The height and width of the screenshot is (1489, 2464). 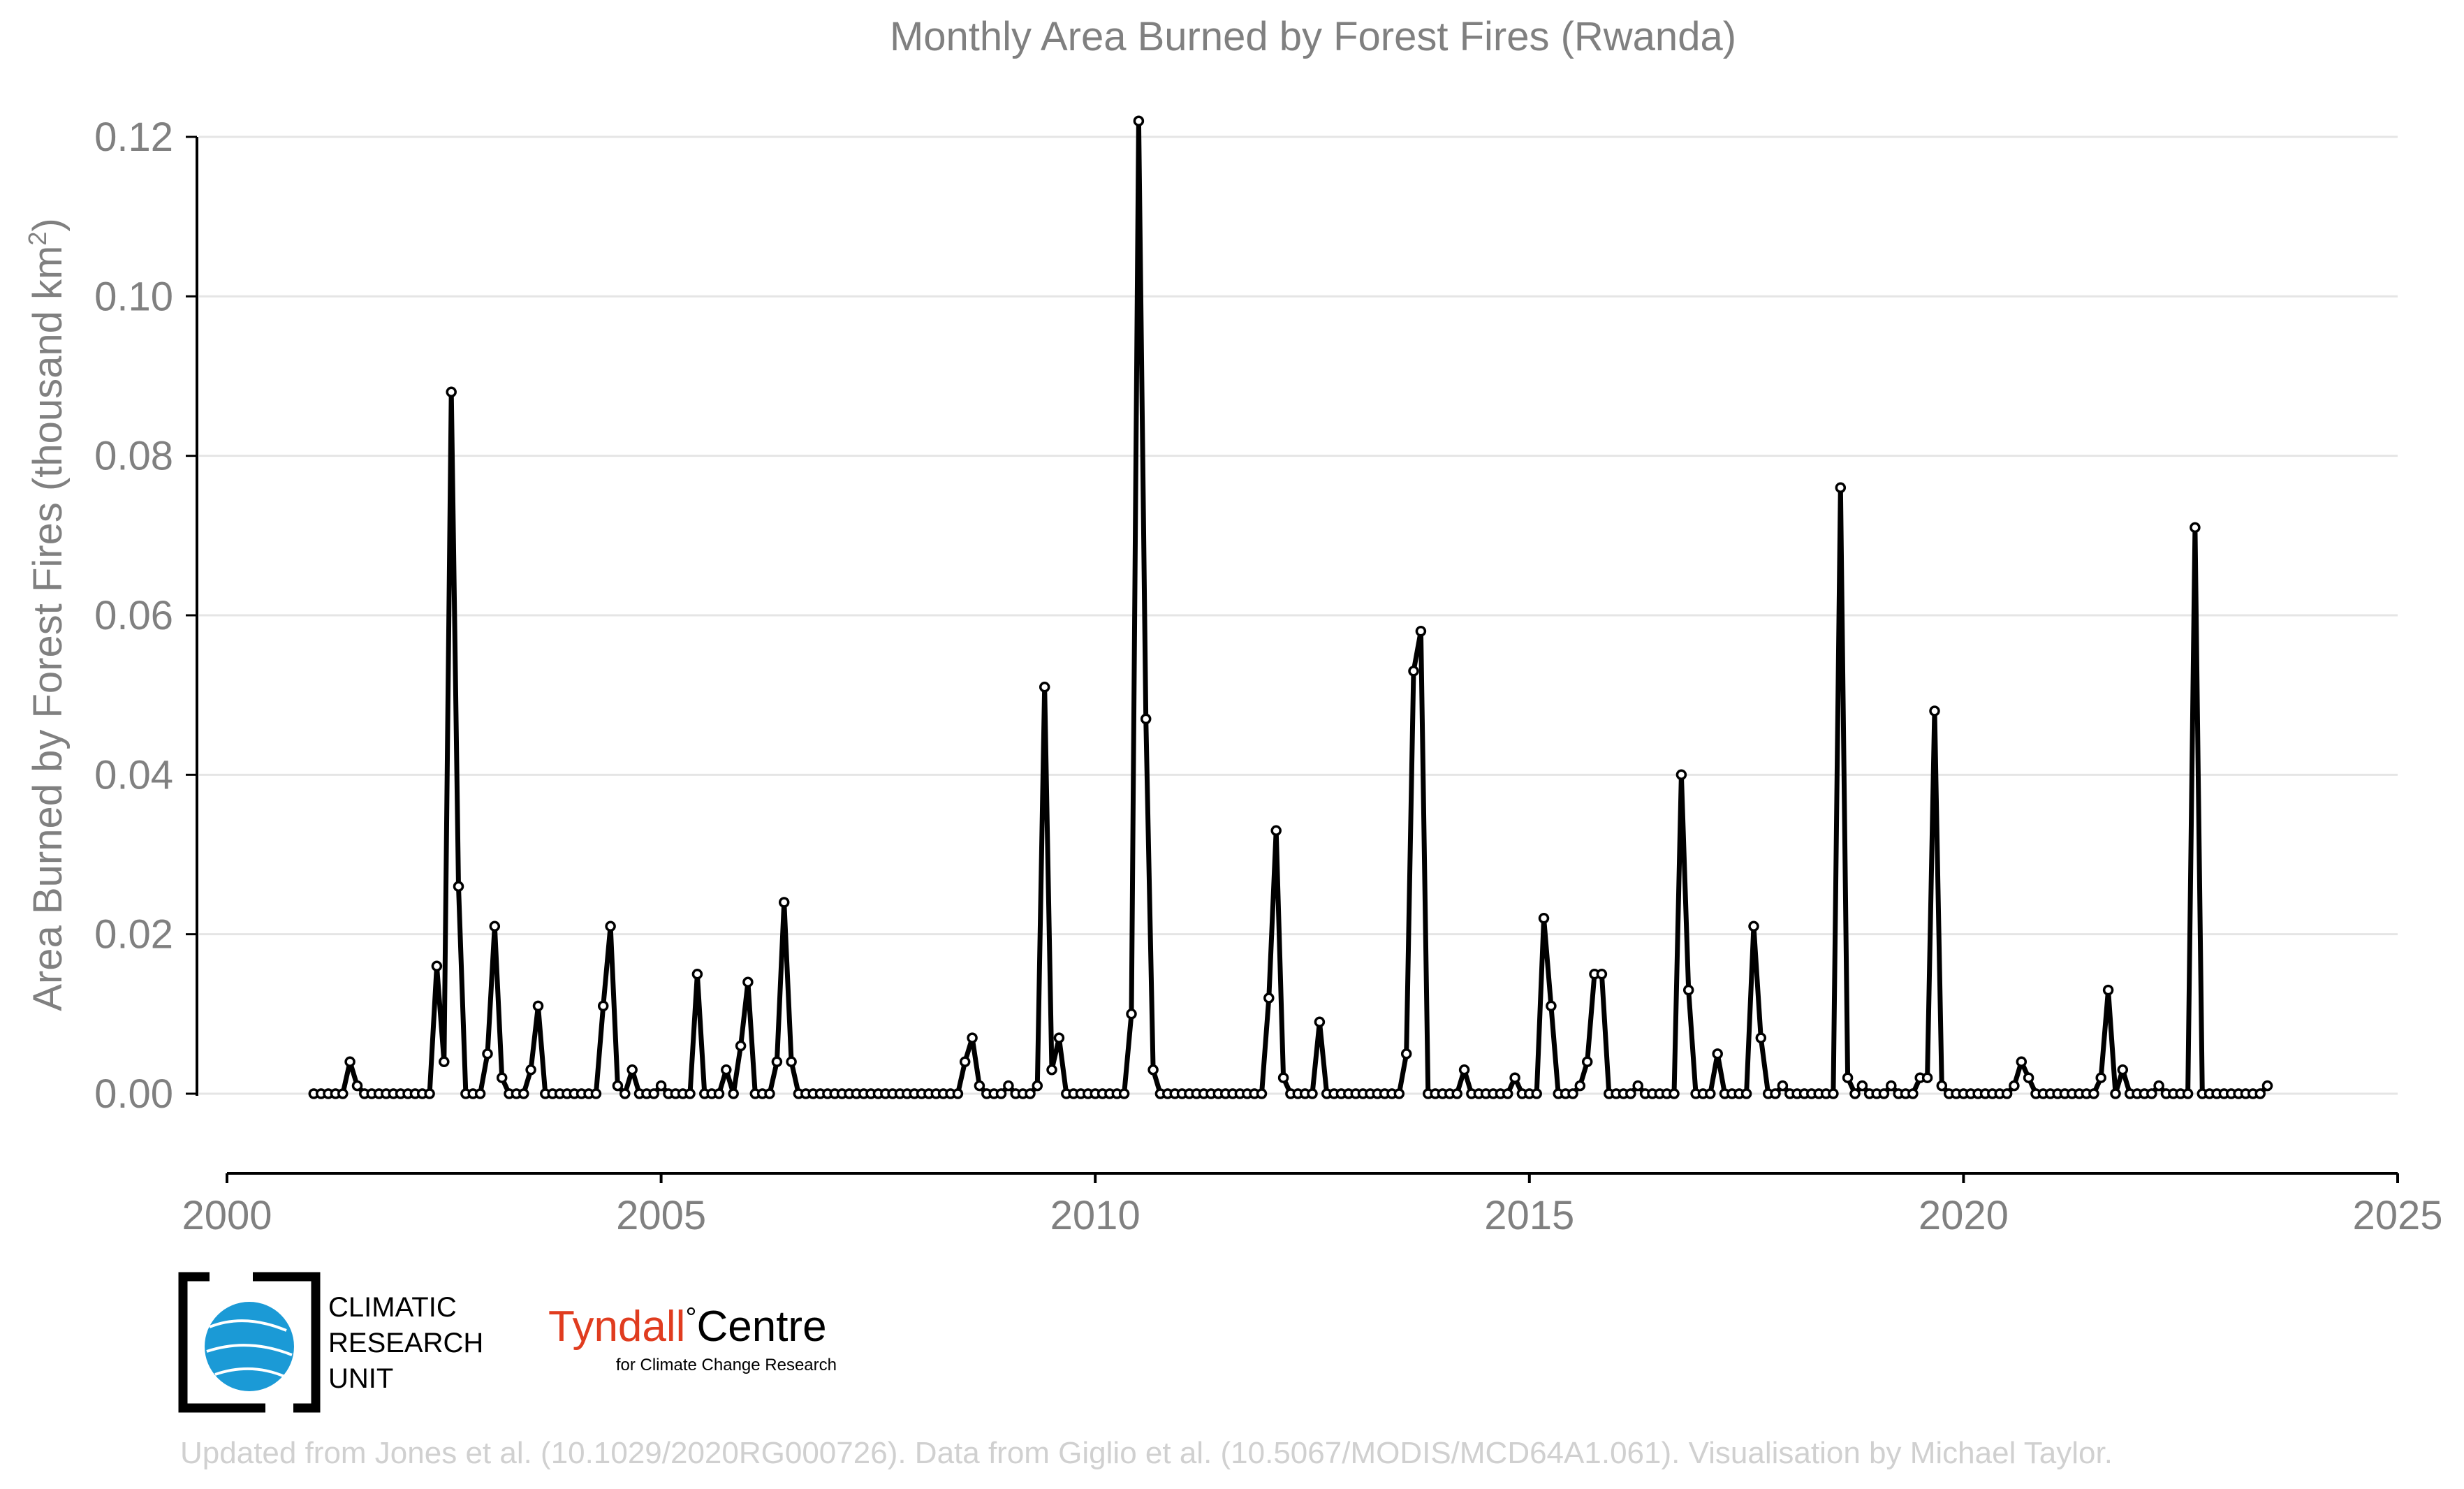 I want to click on cru-logo-frame-right, so click(x=287, y=1342).